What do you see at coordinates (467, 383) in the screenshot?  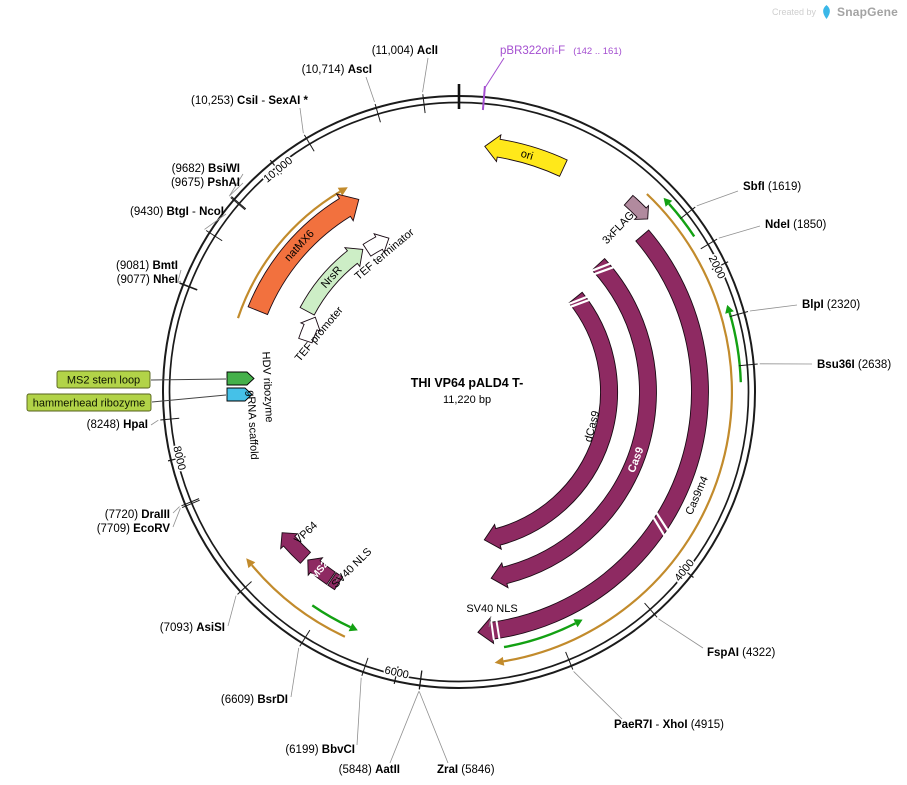 I see `plasmid-title: THI VP64 pALD4 T-` at bounding box center [467, 383].